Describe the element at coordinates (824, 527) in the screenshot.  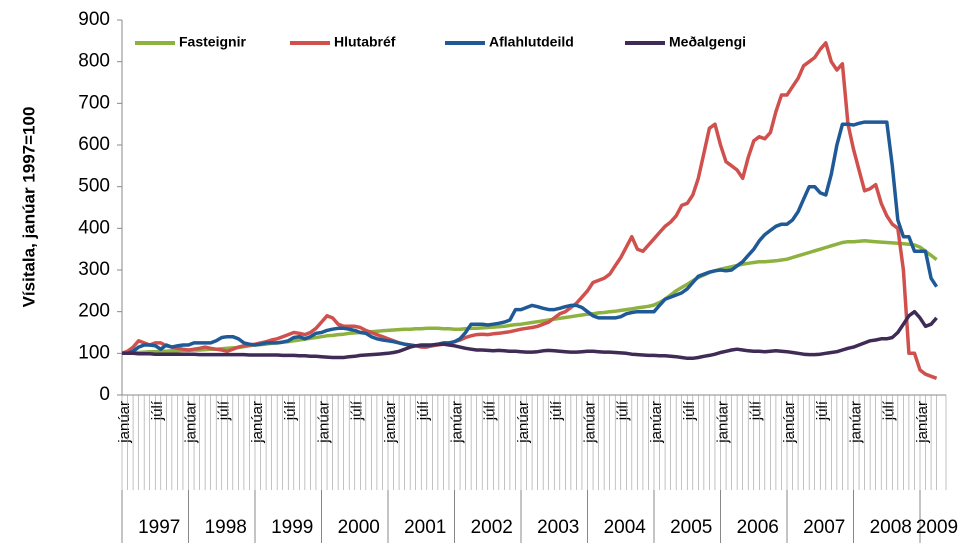
I see `year-label: 2007` at that location.